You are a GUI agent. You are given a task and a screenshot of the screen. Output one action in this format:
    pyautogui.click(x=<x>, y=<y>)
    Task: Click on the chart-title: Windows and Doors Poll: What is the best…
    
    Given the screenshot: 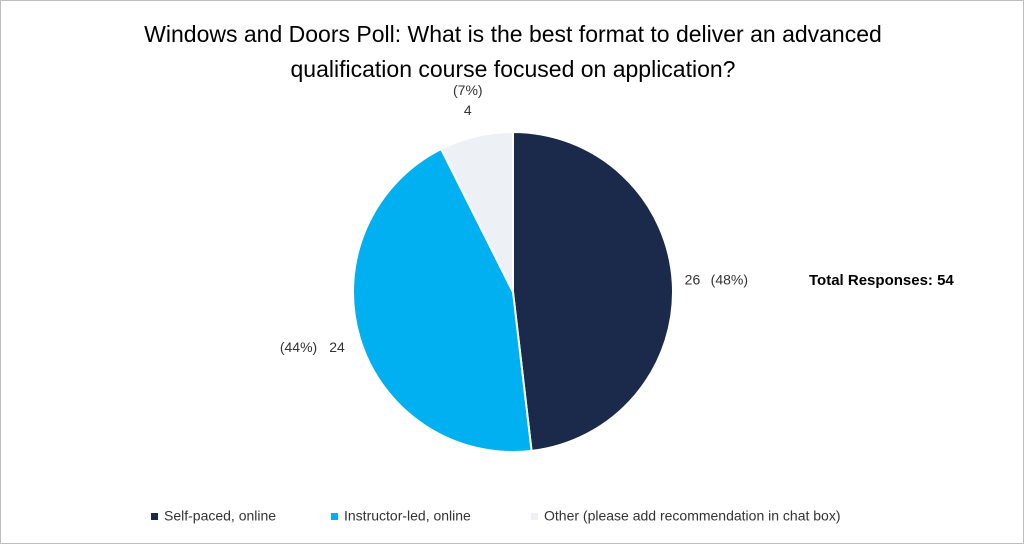 What is the action you would take?
    pyautogui.click(x=513, y=51)
    